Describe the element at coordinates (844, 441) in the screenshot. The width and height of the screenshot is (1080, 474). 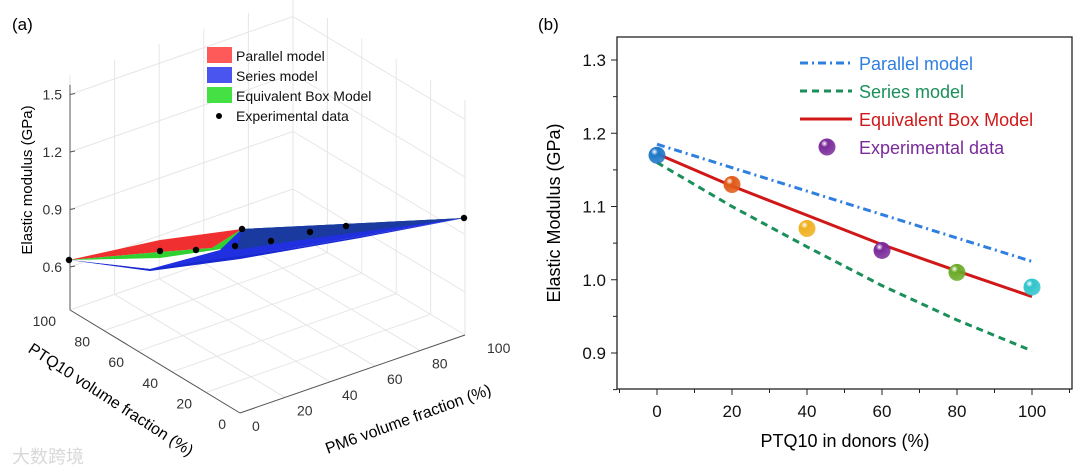
I see `panel-b-x-axis-label: PTQ10 in donors (%)` at that location.